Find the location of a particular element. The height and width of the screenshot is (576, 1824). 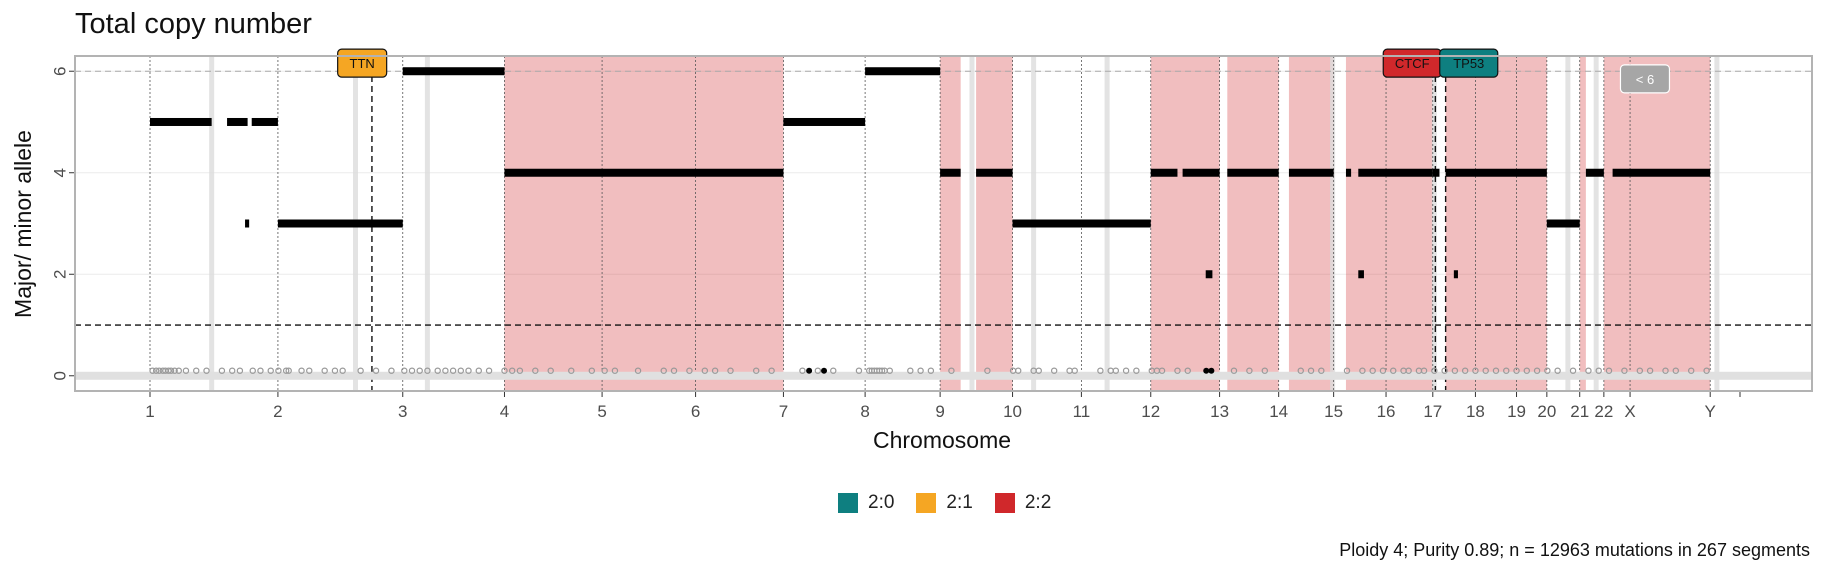

annotation-label: CTCF is located at coordinates (1412, 63).